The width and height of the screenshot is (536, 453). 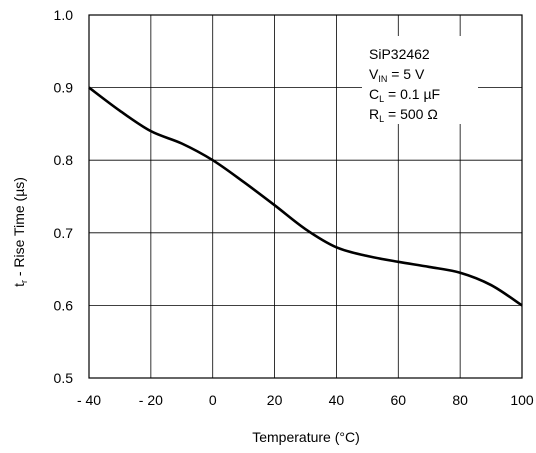 What do you see at coordinates (337, 400) in the screenshot?
I see `x-tick-label: 40` at bounding box center [337, 400].